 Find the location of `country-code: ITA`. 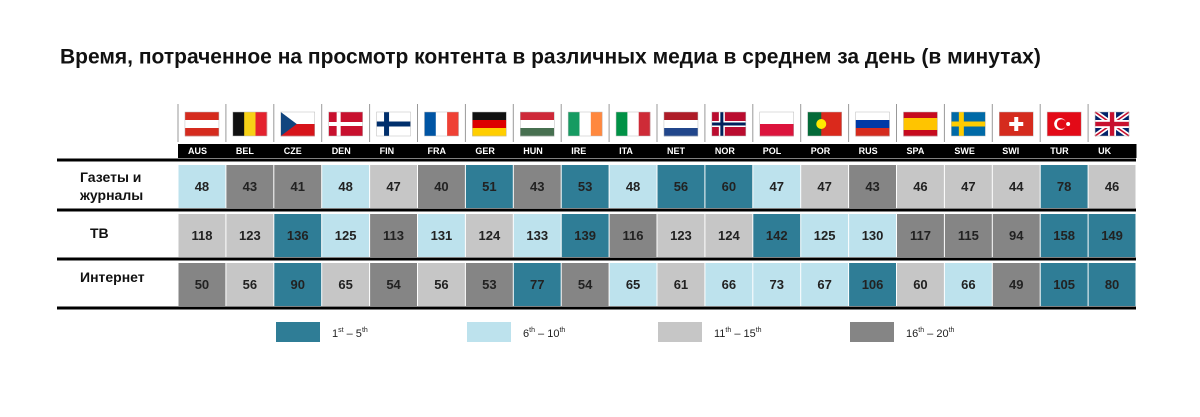

country-code: ITA is located at coordinates (626, 151).